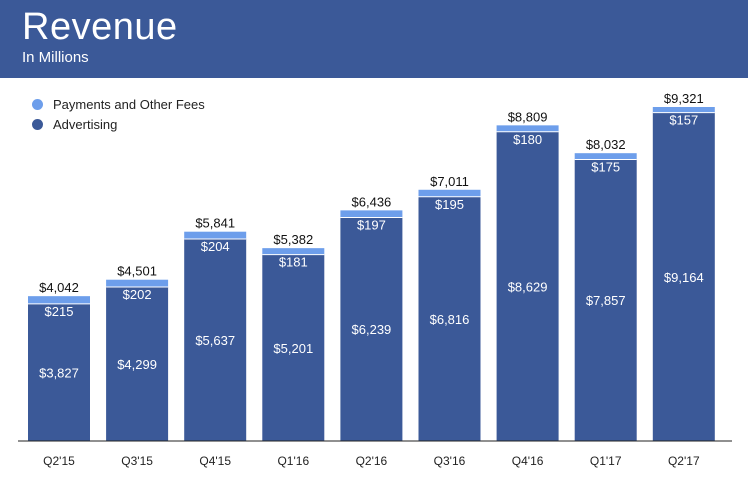 Image resolution: width=748 pixels, height=485 pixels. What do you see at coordinates (85, 124) in the screenshot?
I see `legend-label-advertising: Advertising` at bounding box center [85, 124].